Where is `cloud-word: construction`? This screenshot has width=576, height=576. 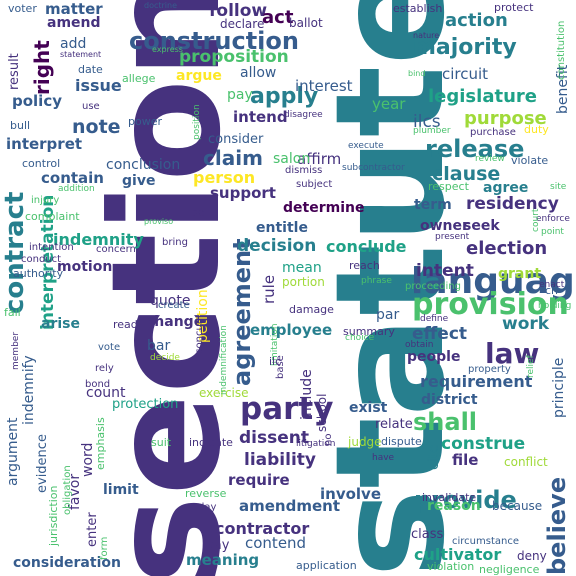
cloud-word: construction is located at coordinates (214, 41).